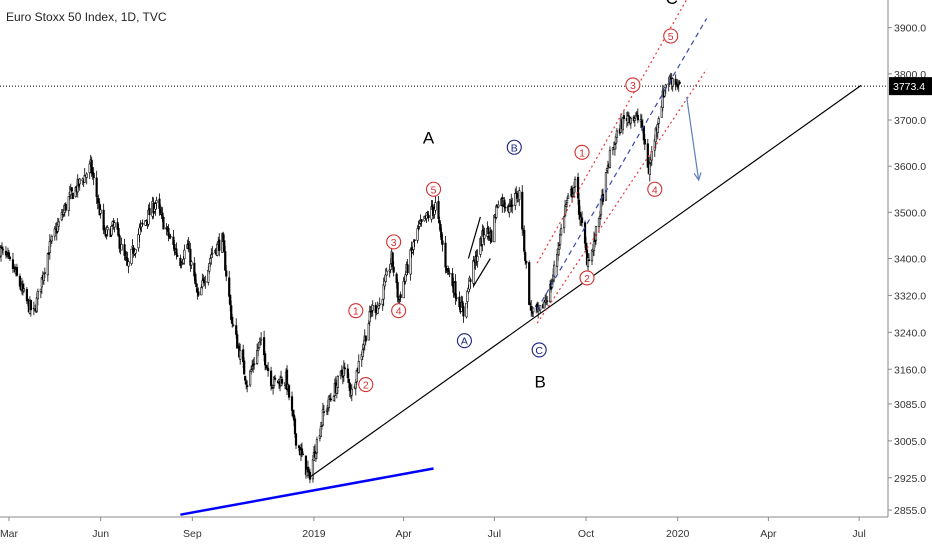 The width and height of the screenshot is (932, 555). Describe the element at coordinates (192, 534) in the screenshot. I see `x-tick-label: Sep` at that location.